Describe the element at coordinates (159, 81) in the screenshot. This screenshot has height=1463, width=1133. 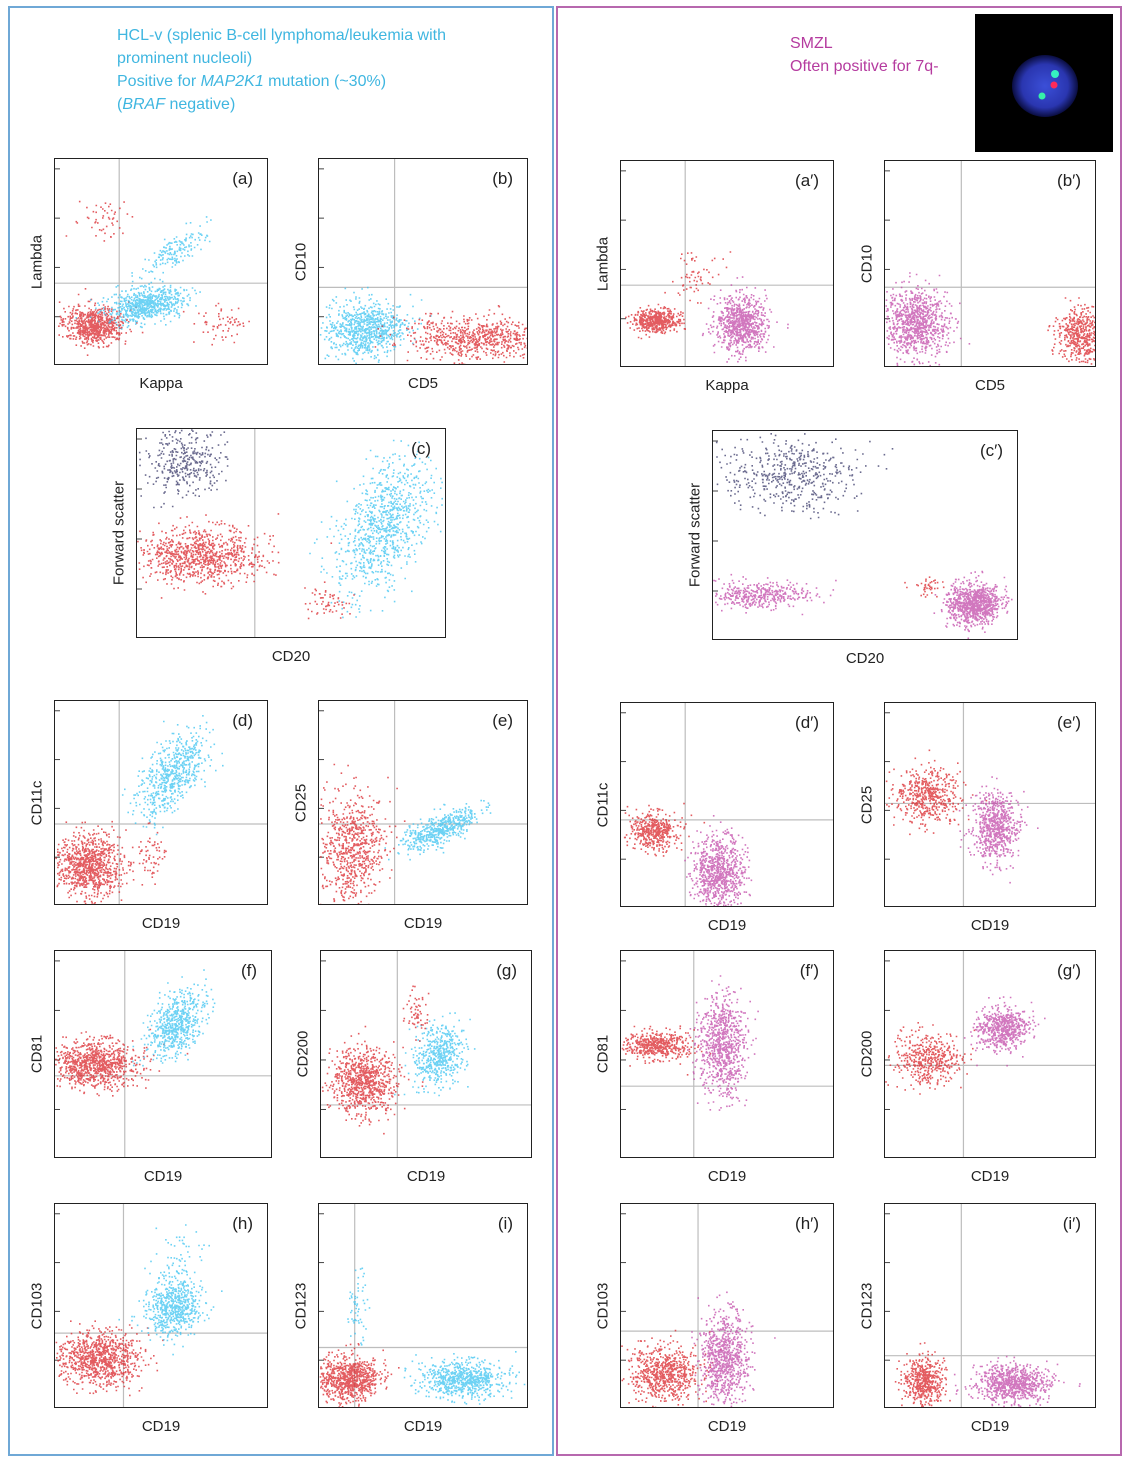
I see `mutation-prefix: Positive for` at that location.